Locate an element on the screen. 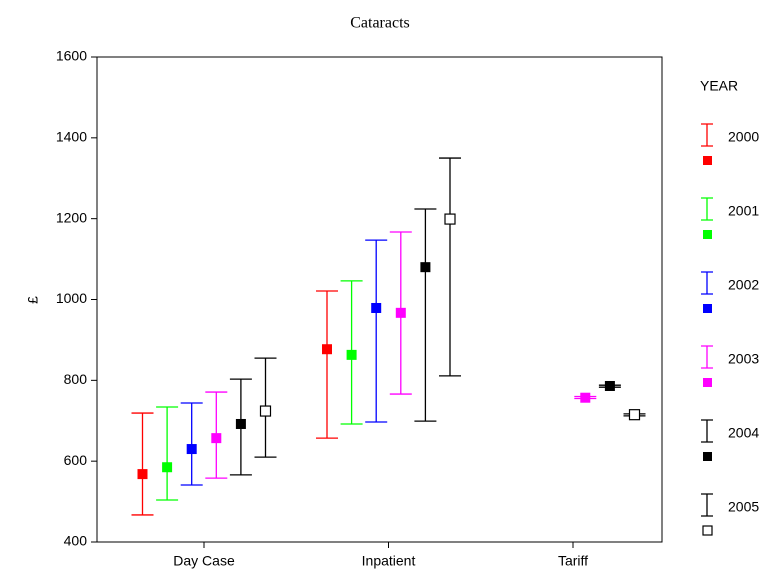 The width and height of the screenshot is (769, 570). y-tick-label: 600 is located at coordinates (76, 460).